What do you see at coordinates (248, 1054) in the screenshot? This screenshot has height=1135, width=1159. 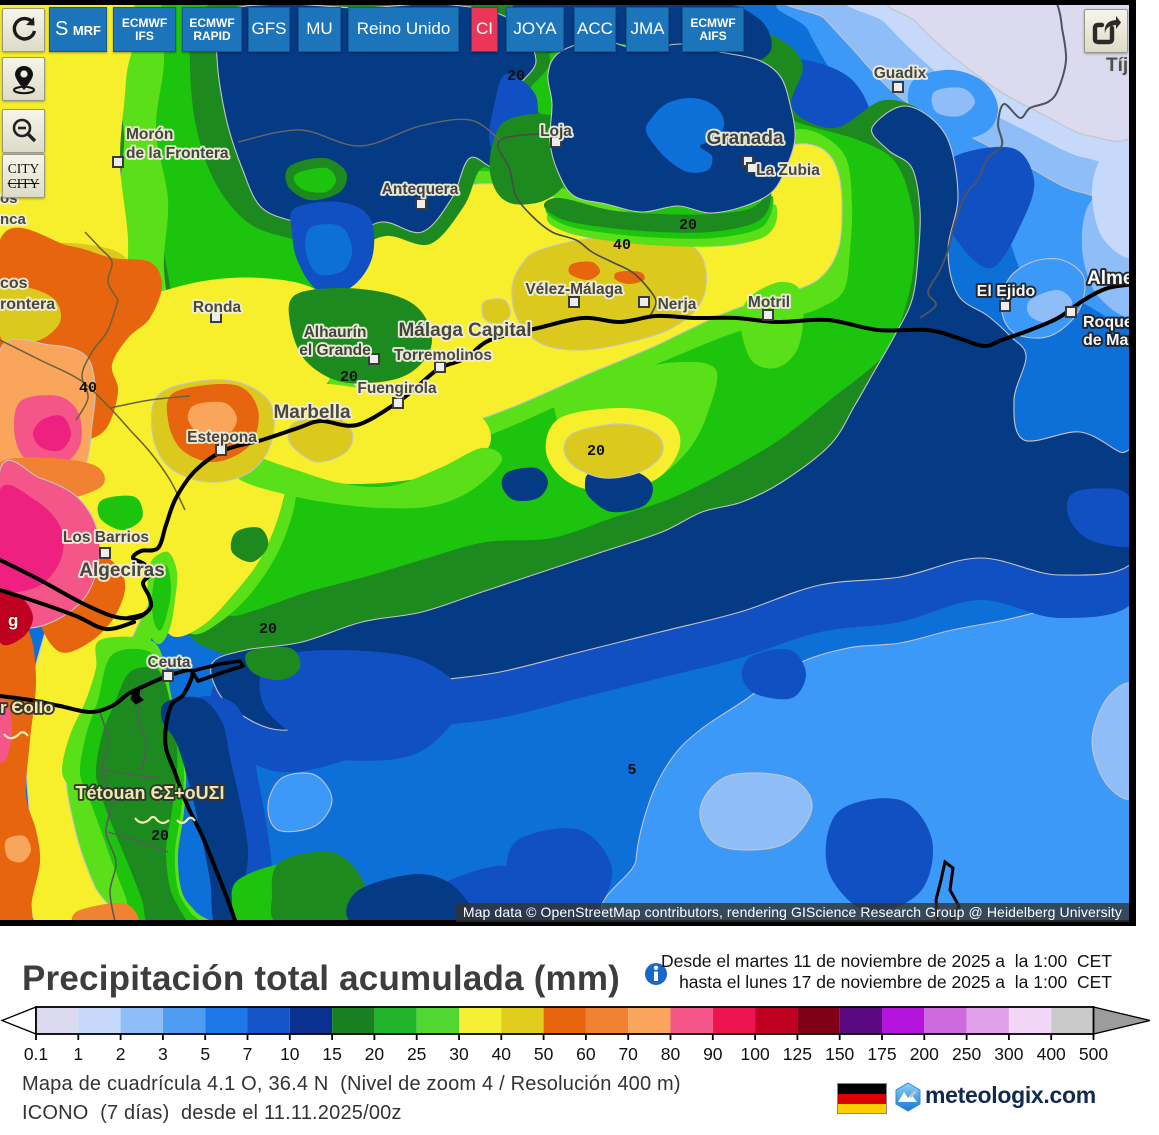 I see `svg-text: 7` at bounding box center [248, 1054].